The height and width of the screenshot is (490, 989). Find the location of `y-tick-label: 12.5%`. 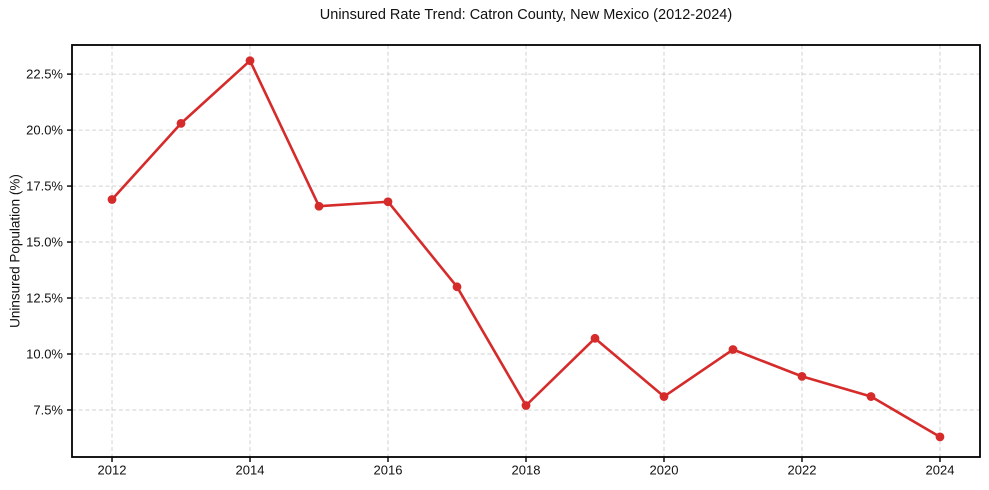

y-tick-label: 12.5% is located at coordinates (44, 298).